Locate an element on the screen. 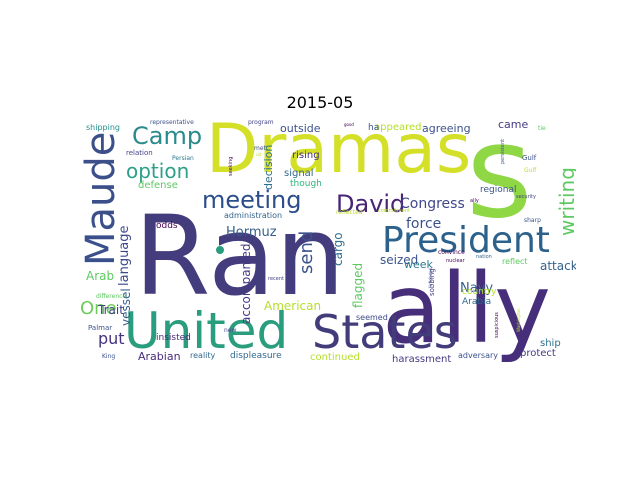 The height and width of the screenshot is (480, 640). word-harassment: harassment is located at coordinates (421, 359).